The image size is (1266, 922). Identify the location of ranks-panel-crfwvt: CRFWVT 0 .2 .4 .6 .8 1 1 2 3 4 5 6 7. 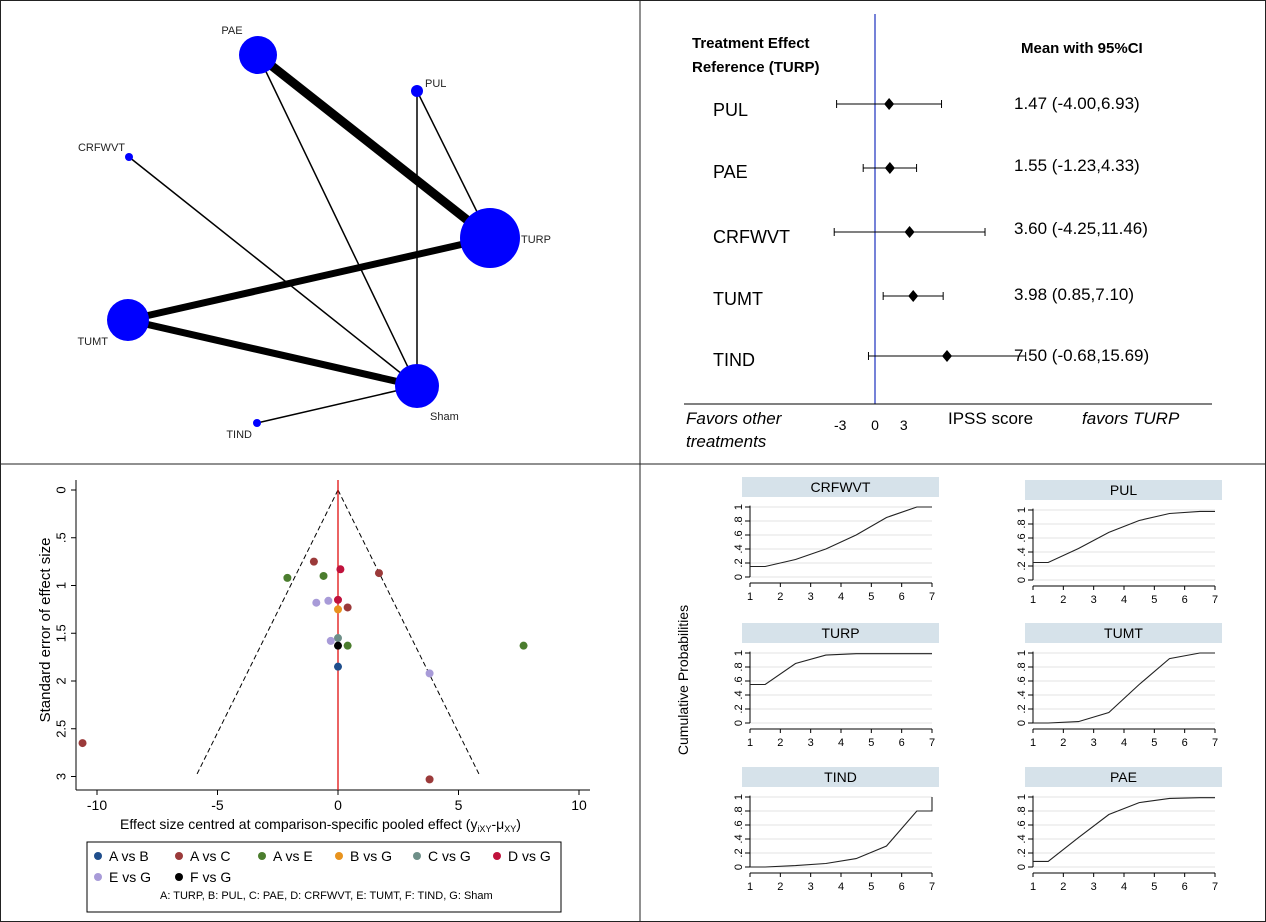
(836, 540).